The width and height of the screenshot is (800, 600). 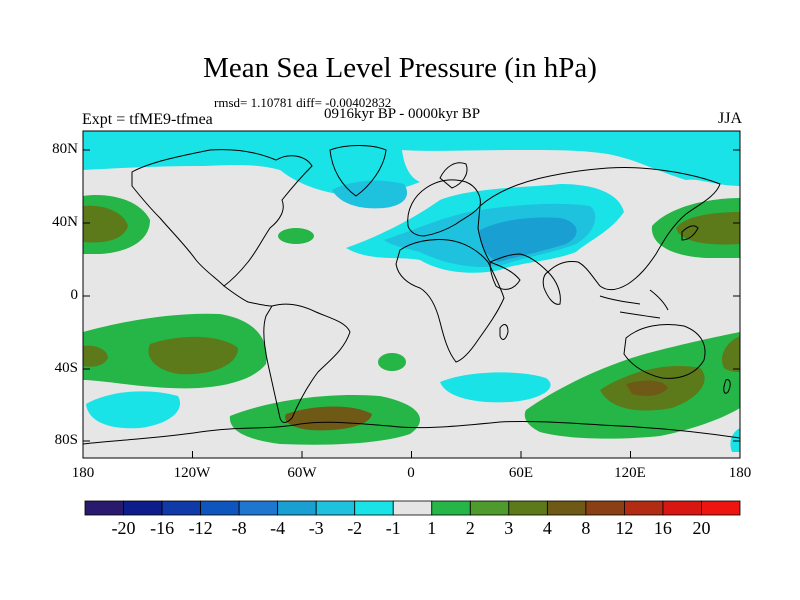 What do you see at coordinates (662, 528) in the screenshot?
I see `colorbar-label: 16` at bounding box center [662, 528].